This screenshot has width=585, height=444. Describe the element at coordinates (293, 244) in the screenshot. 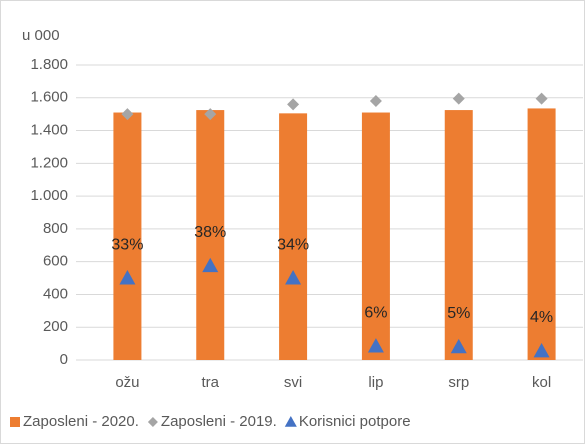

I see `point-label: 34%` at that location.